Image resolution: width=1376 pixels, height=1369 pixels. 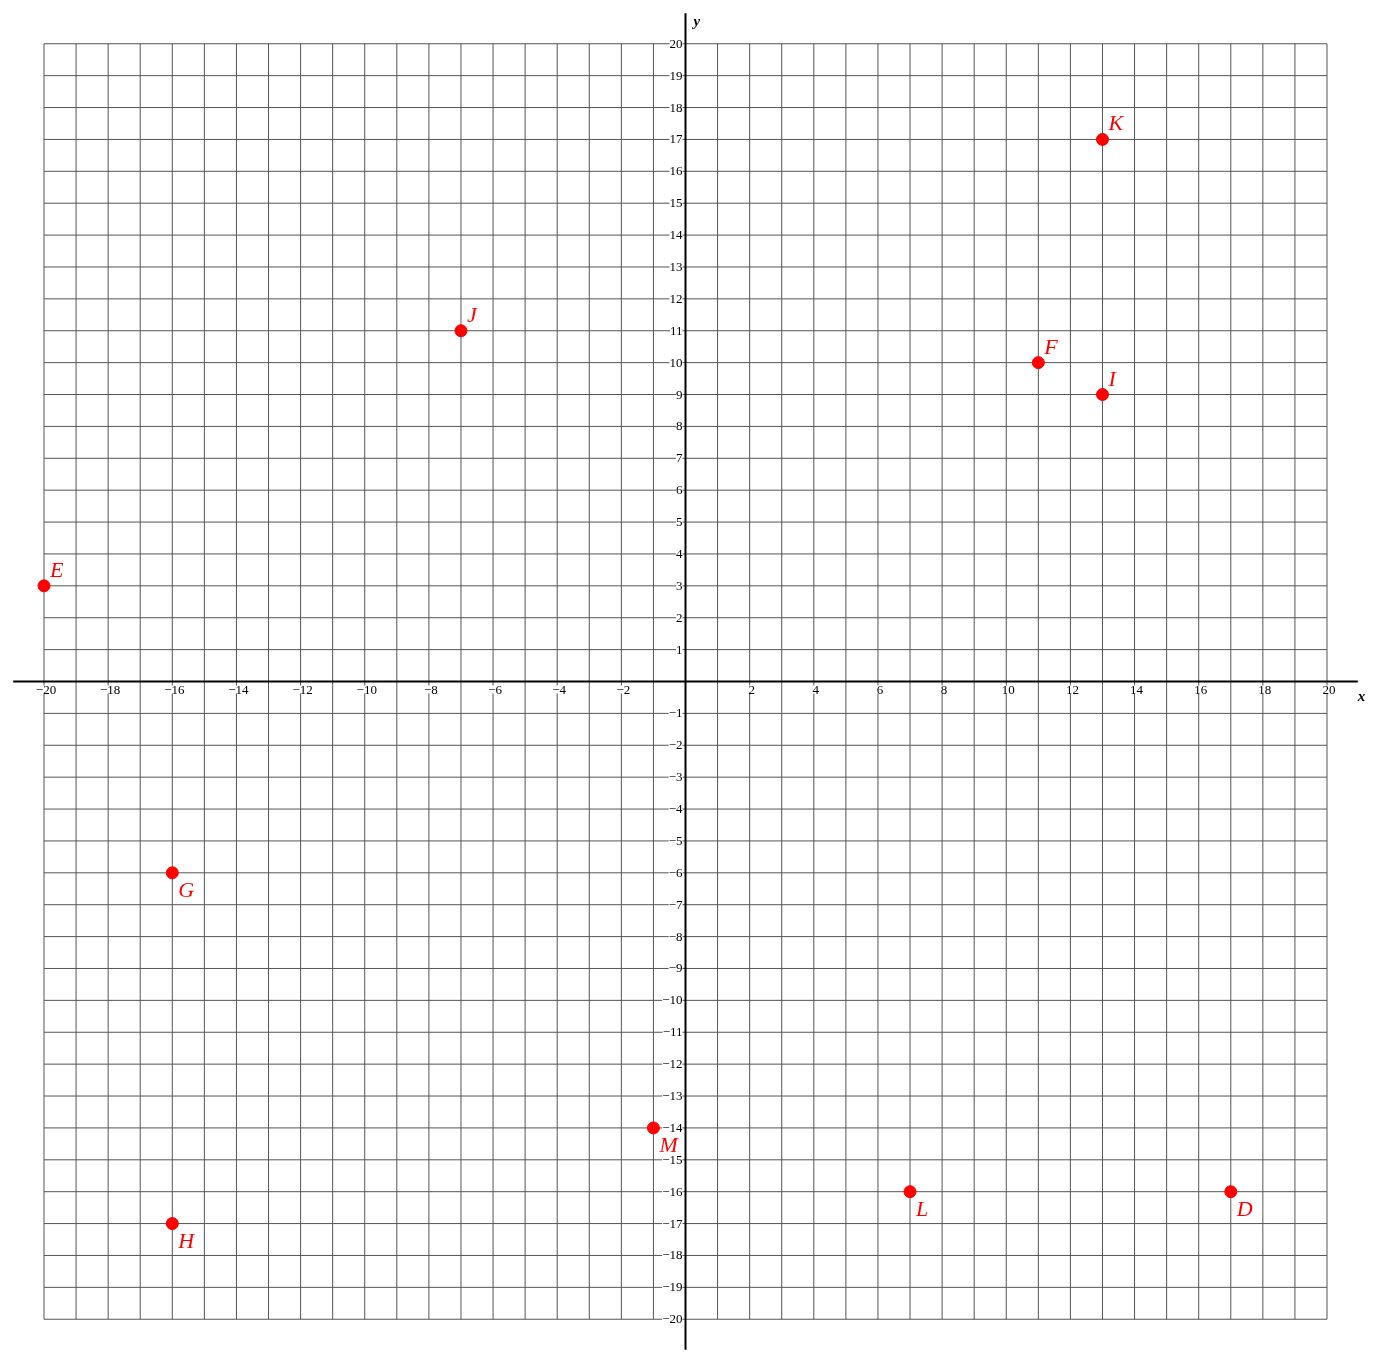 What do you see at coordinates (672, 1223) in the screenshot?
I see `y-tick-label: −17` at bounding box center [672, 1223].